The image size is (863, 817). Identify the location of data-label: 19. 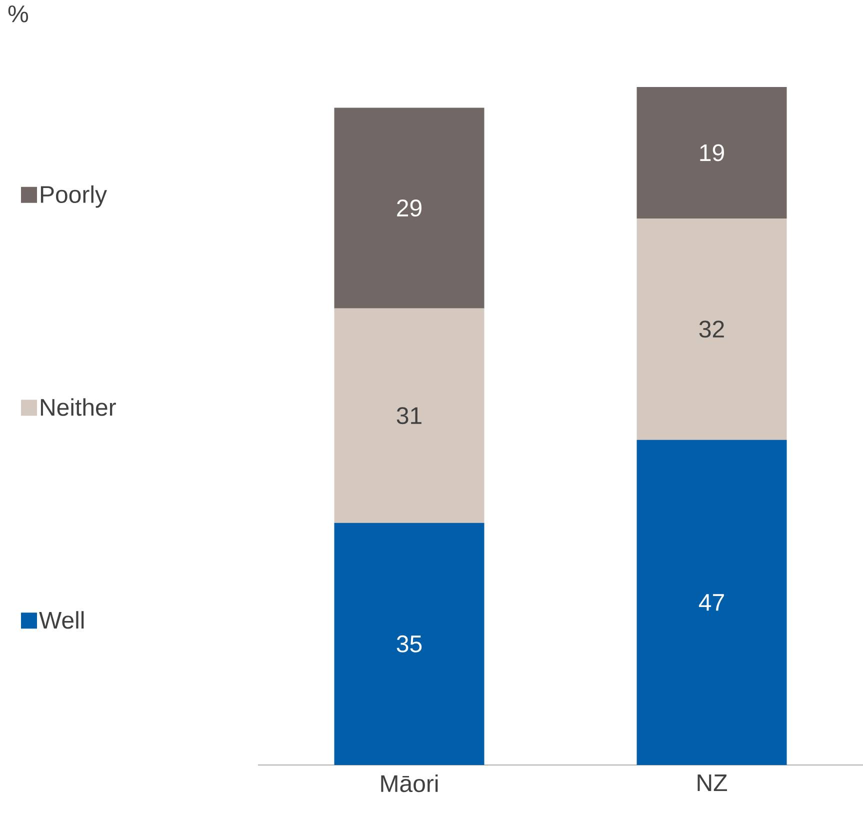
(712, 153).